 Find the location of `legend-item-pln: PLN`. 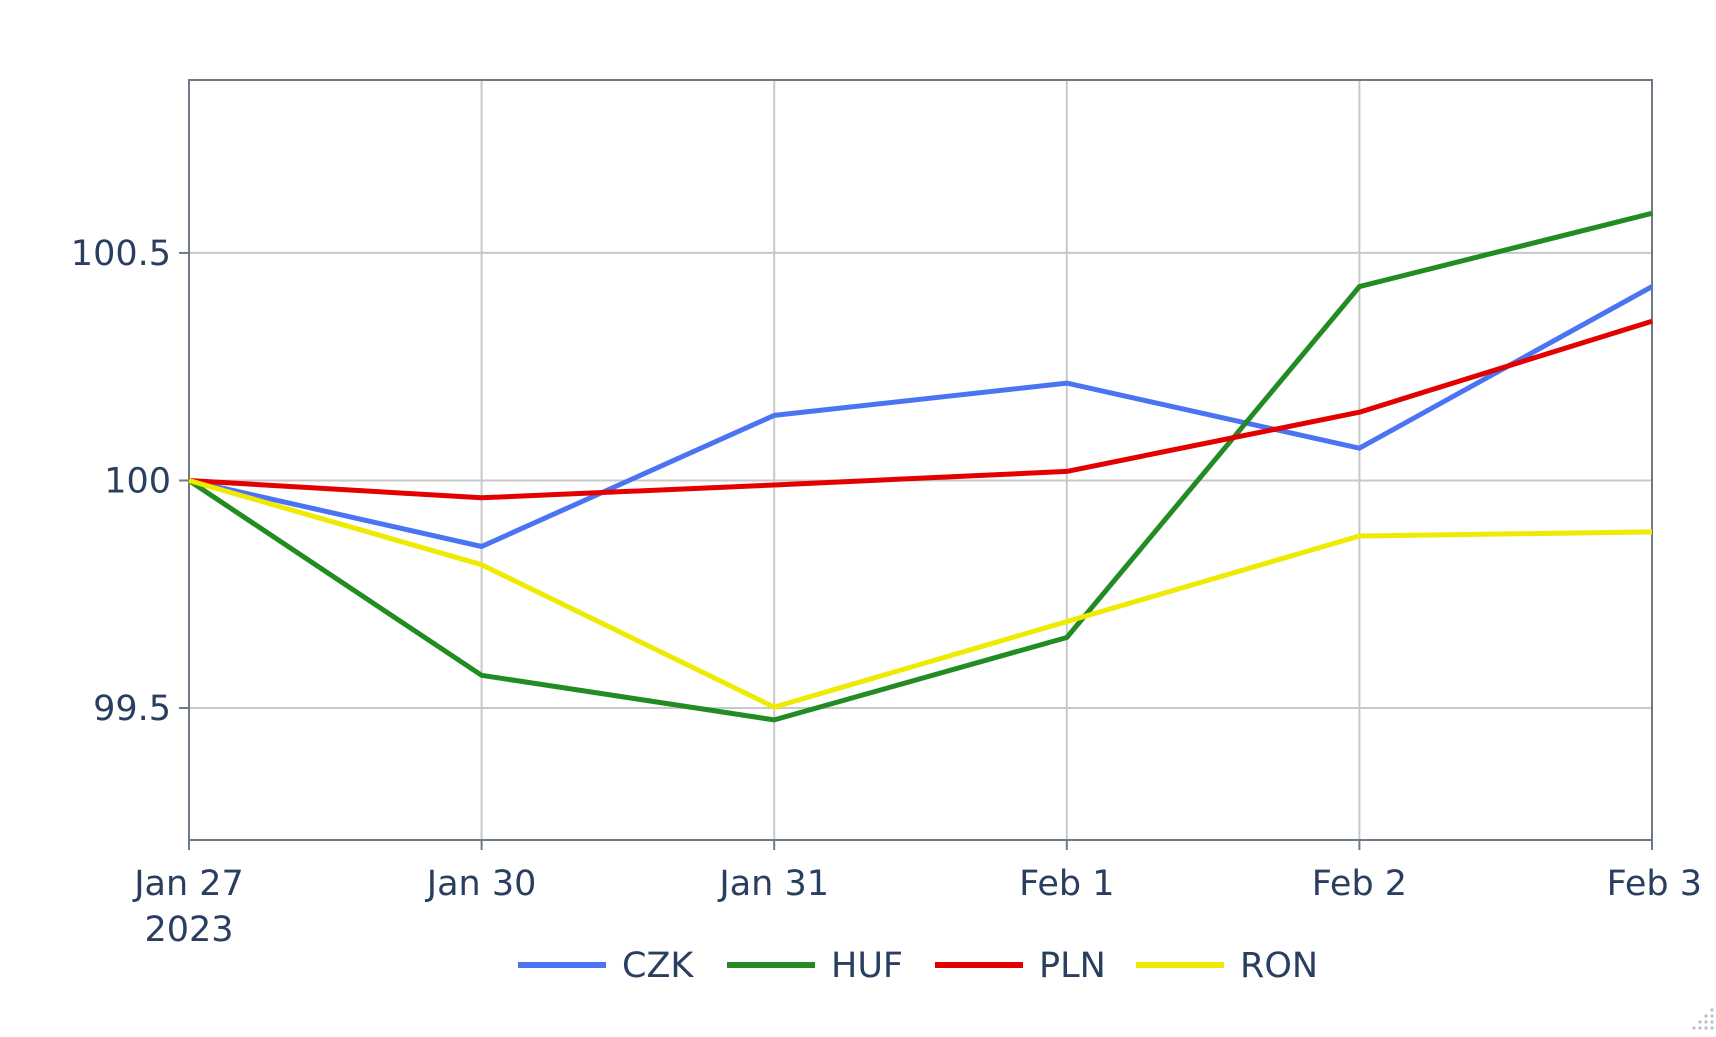

legend-item-pln: PLN is located at coordinates (1020, 966).